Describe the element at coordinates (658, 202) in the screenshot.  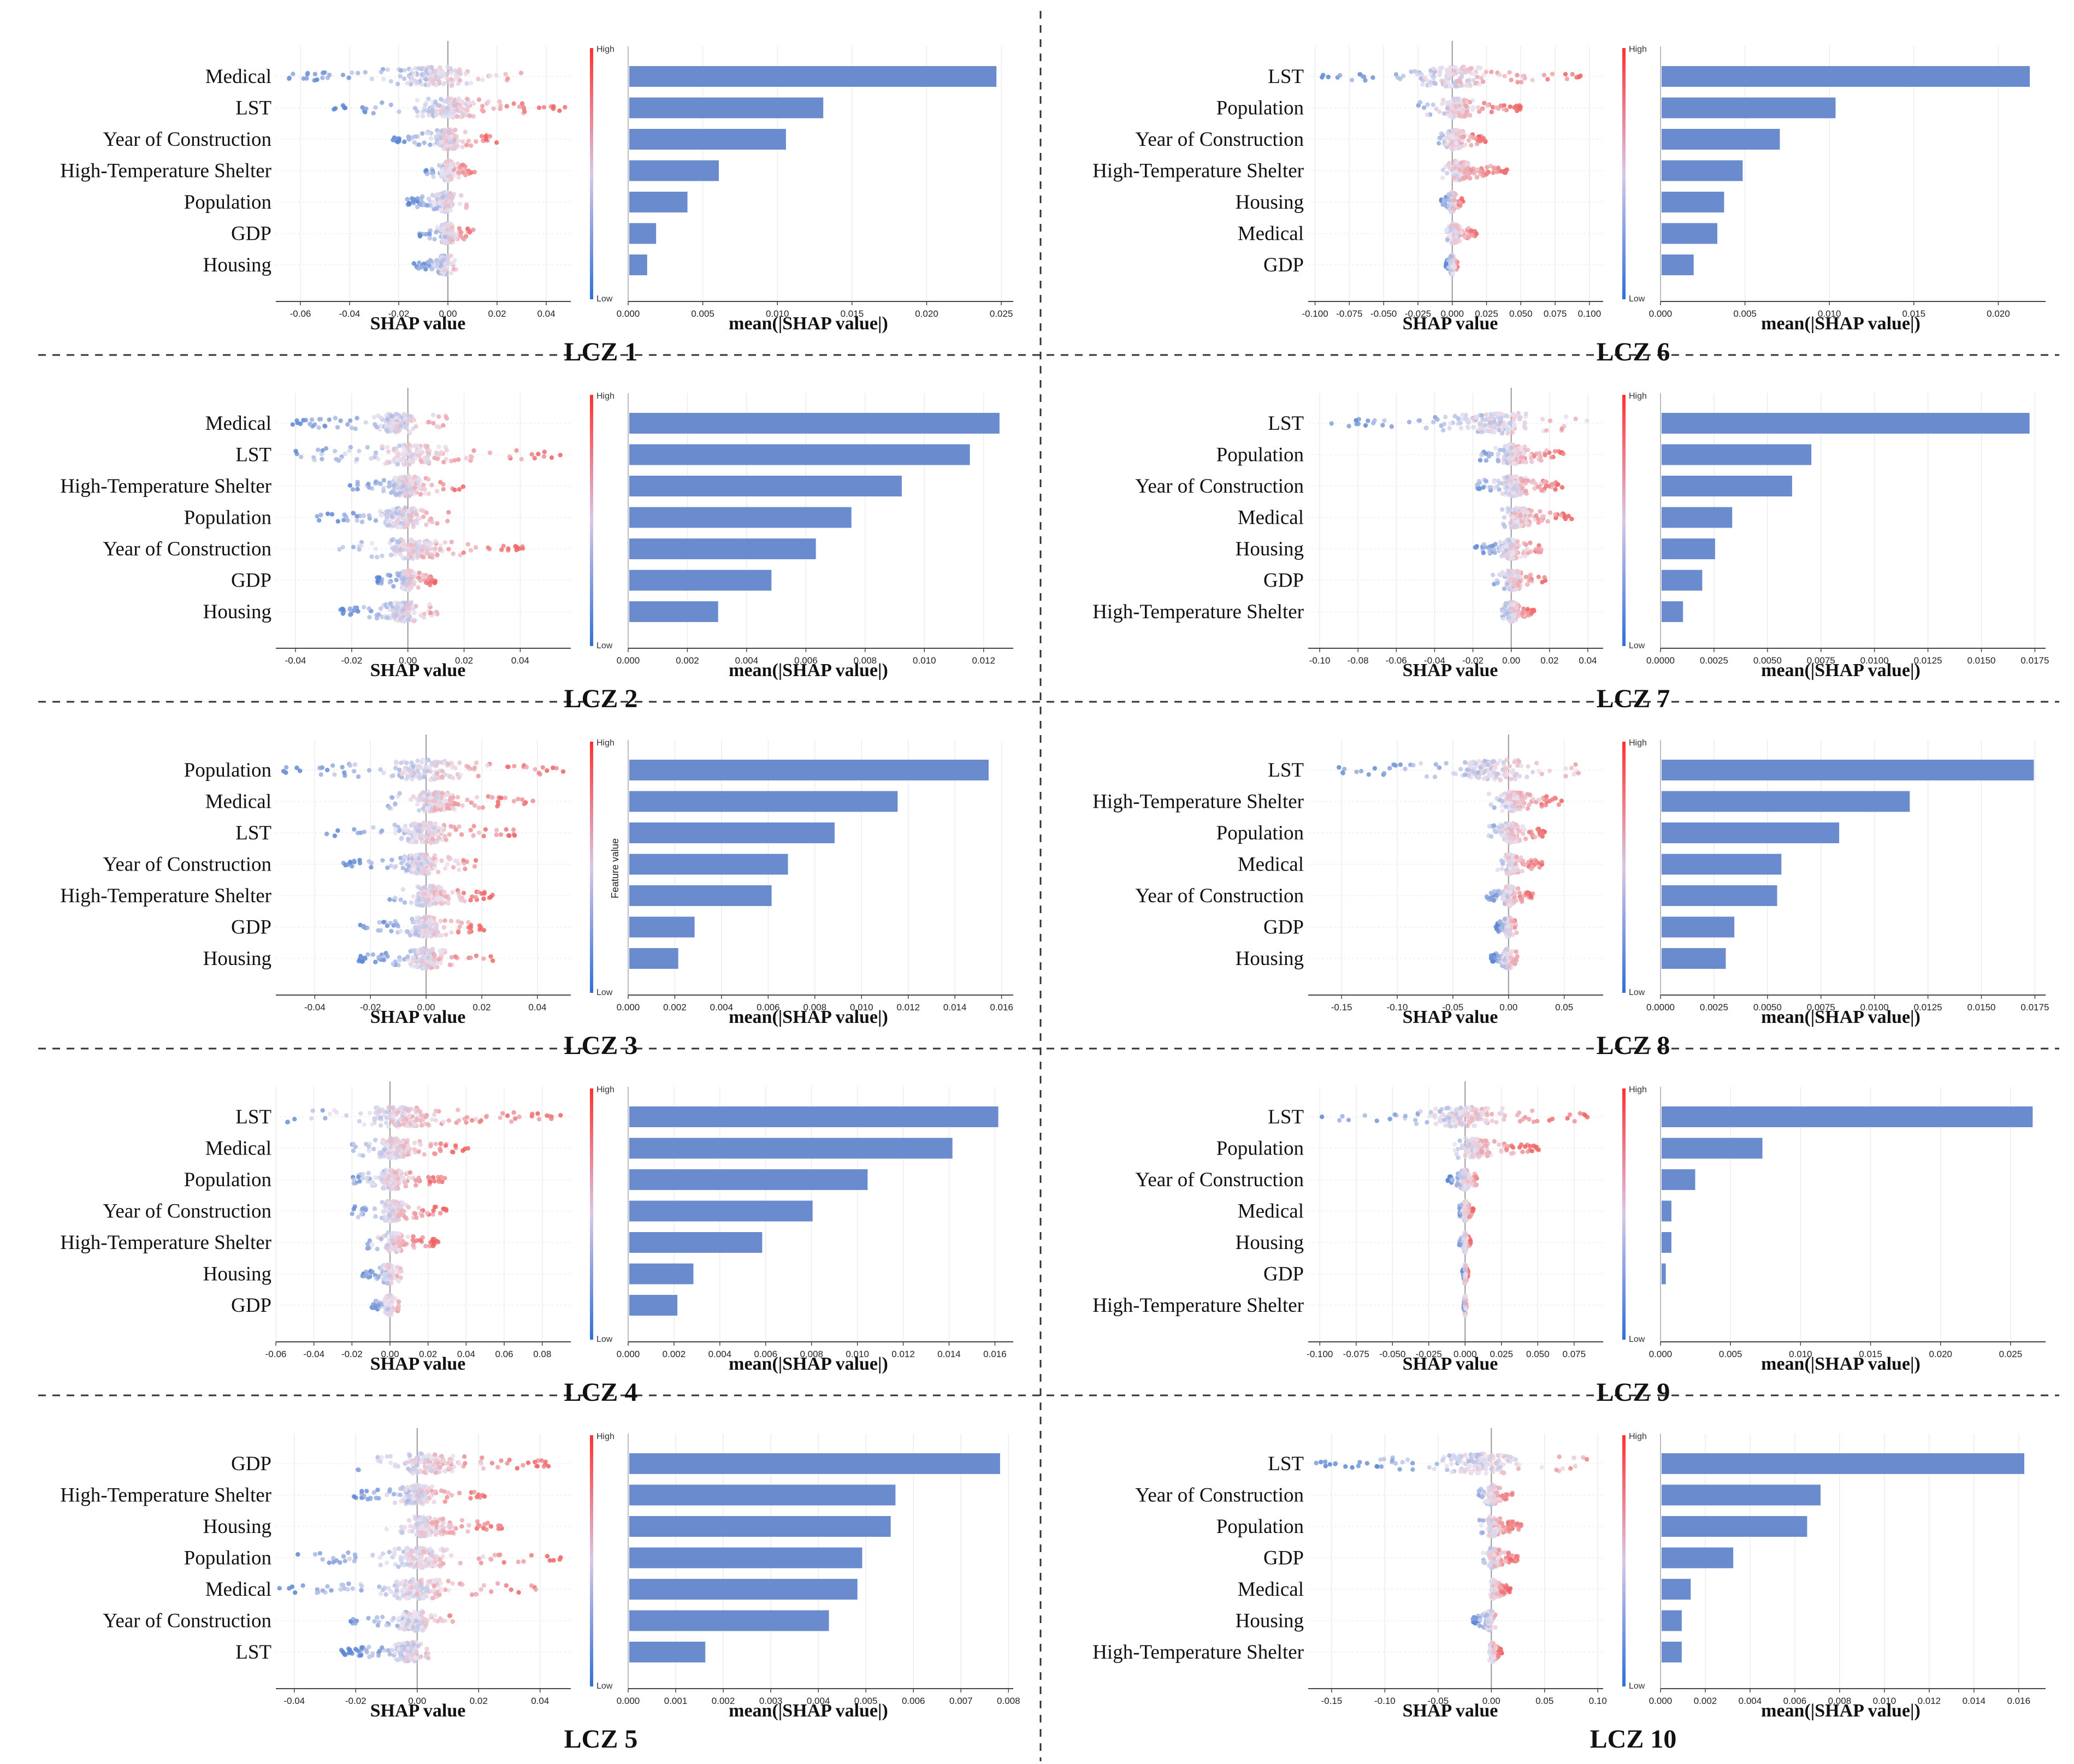
I see `bar-population` at that location.